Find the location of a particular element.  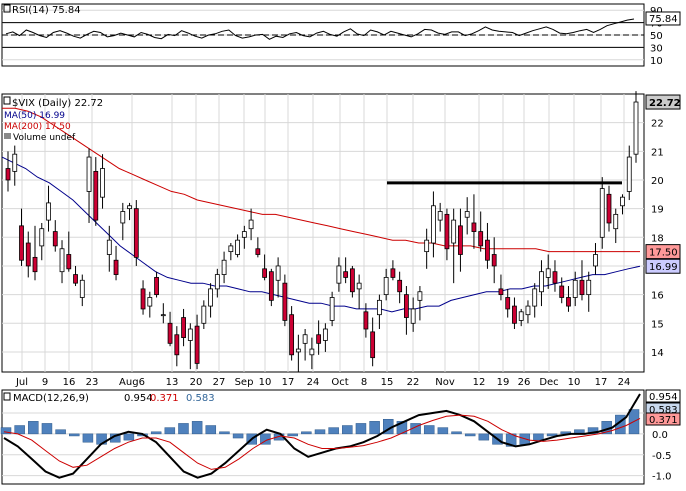

volume-legend-label: Volume undef is located at coordinates (44, 138).